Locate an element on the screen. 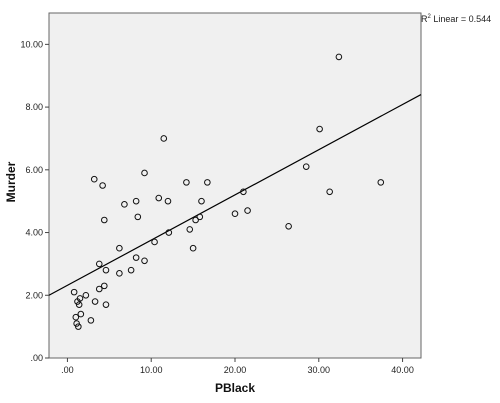 Image resolution: width=500 pixels, height=403 pixels. r2-annotation: R2 Linear = 0.544 is located at coordinates (456, 19).